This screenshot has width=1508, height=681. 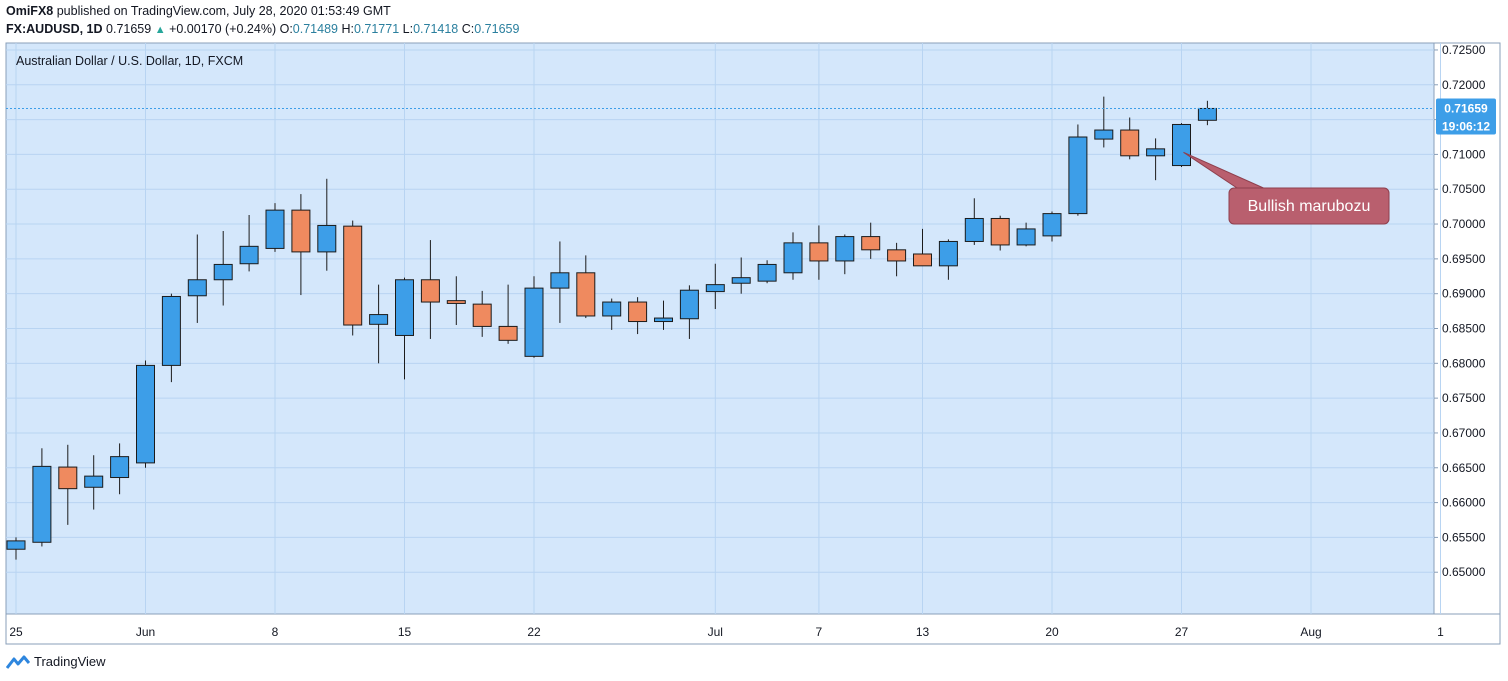 What do you see at coordinates (1466, 127) in the screenshot?
I see `countdown-label: 19:06:12` at bounding box center [1466, 127].